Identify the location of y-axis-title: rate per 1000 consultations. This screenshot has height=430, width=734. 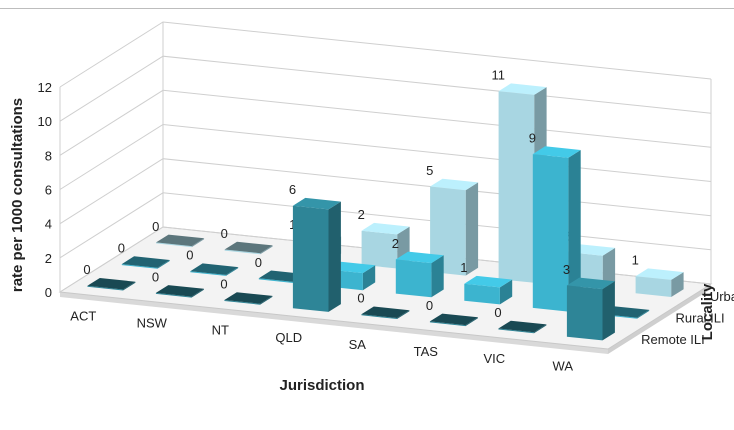
(17, 195).